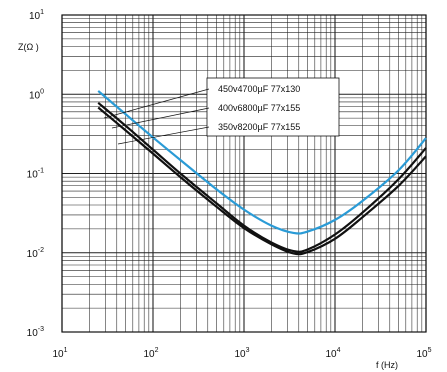 This screenshot has height=372, width=447. What do you see at coordinates (259, 127) in the screenshot?
I see `legend-entry: 350v8200µF 77x155` at bounding box center [259, 127].